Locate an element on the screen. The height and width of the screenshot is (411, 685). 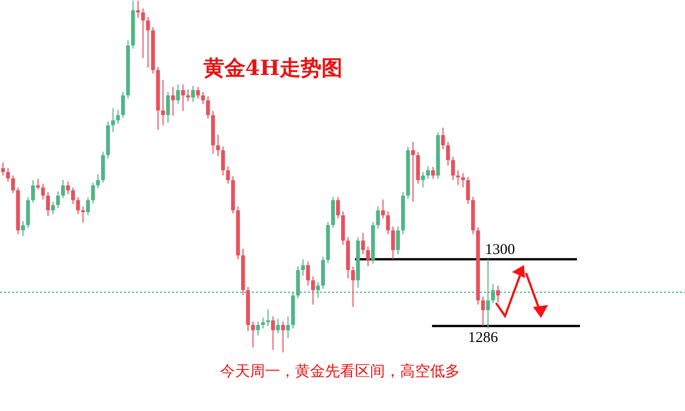
text: 黄金4H走势图 is located at coordinates (272, 67).